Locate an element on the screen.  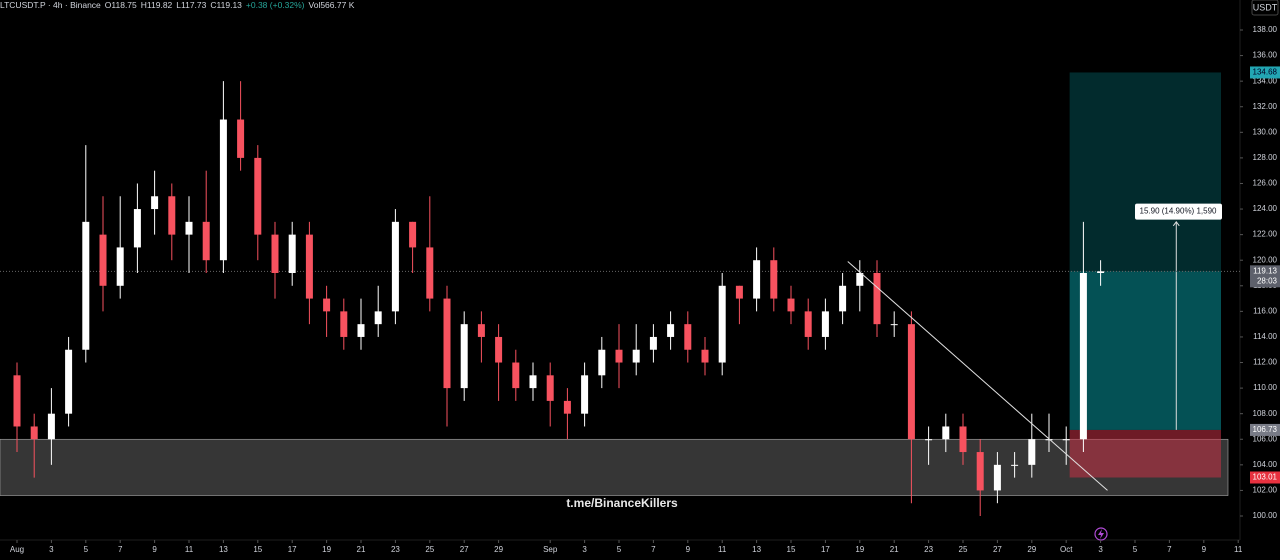
x-tick-label: Oct is located at coordinates (1066, 549).